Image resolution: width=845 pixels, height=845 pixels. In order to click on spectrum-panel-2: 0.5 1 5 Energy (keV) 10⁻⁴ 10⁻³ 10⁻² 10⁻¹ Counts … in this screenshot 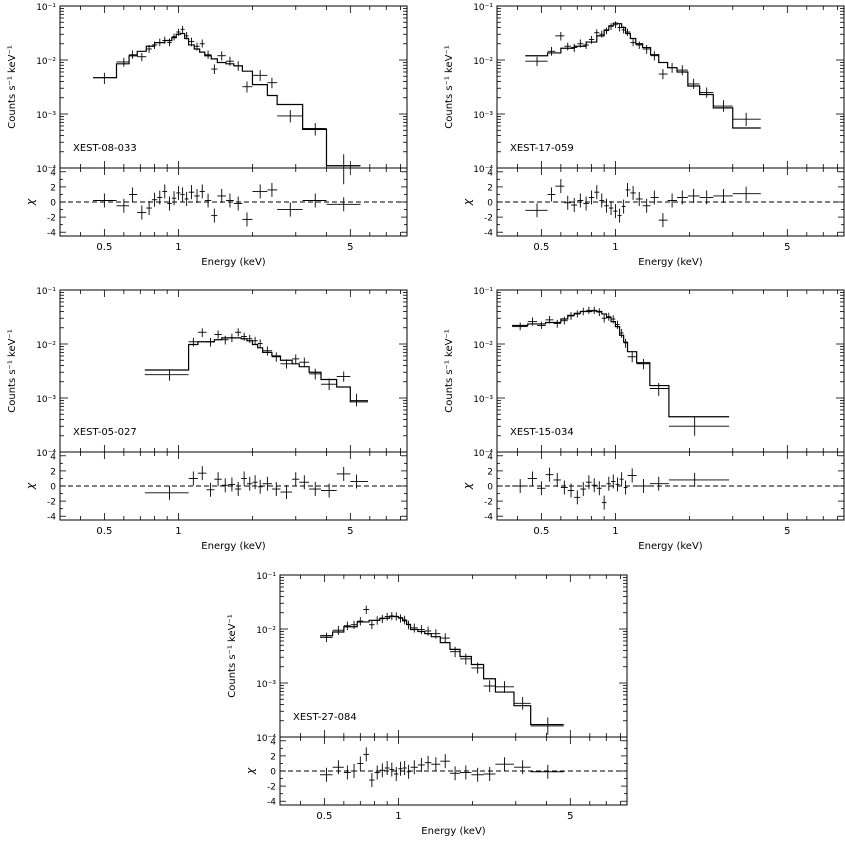, I will do `click(644, 135)`.